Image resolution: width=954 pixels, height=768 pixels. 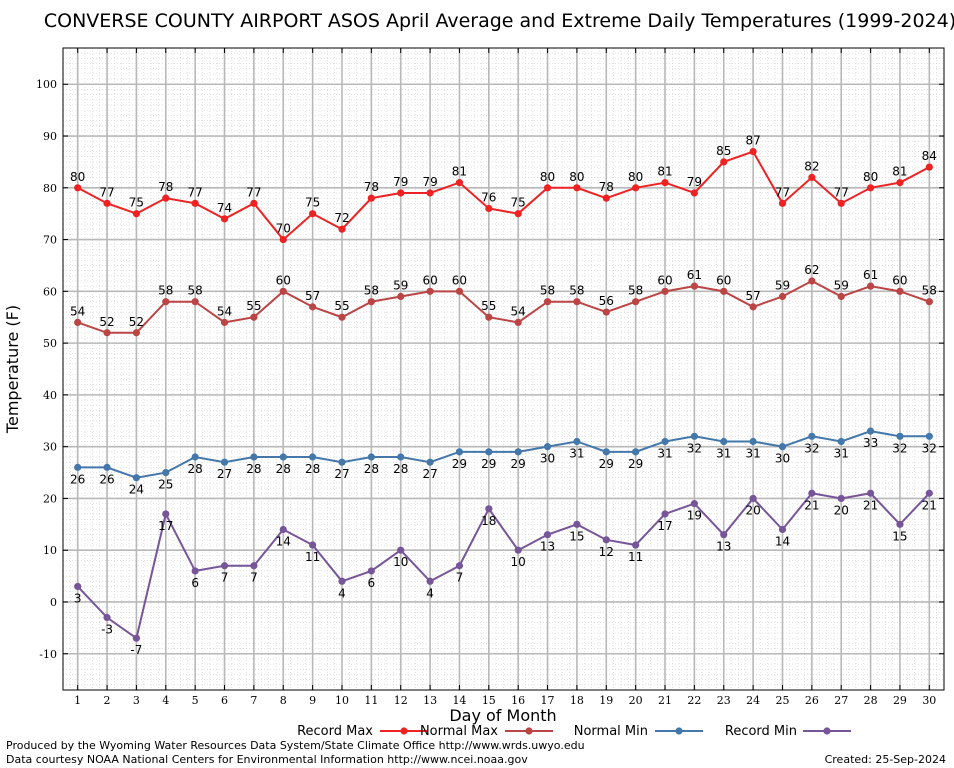 What do you see at coordinates (195, 700) in the screenshot?
I see `x-tick-label: 5` at bounding box center [195, 700].